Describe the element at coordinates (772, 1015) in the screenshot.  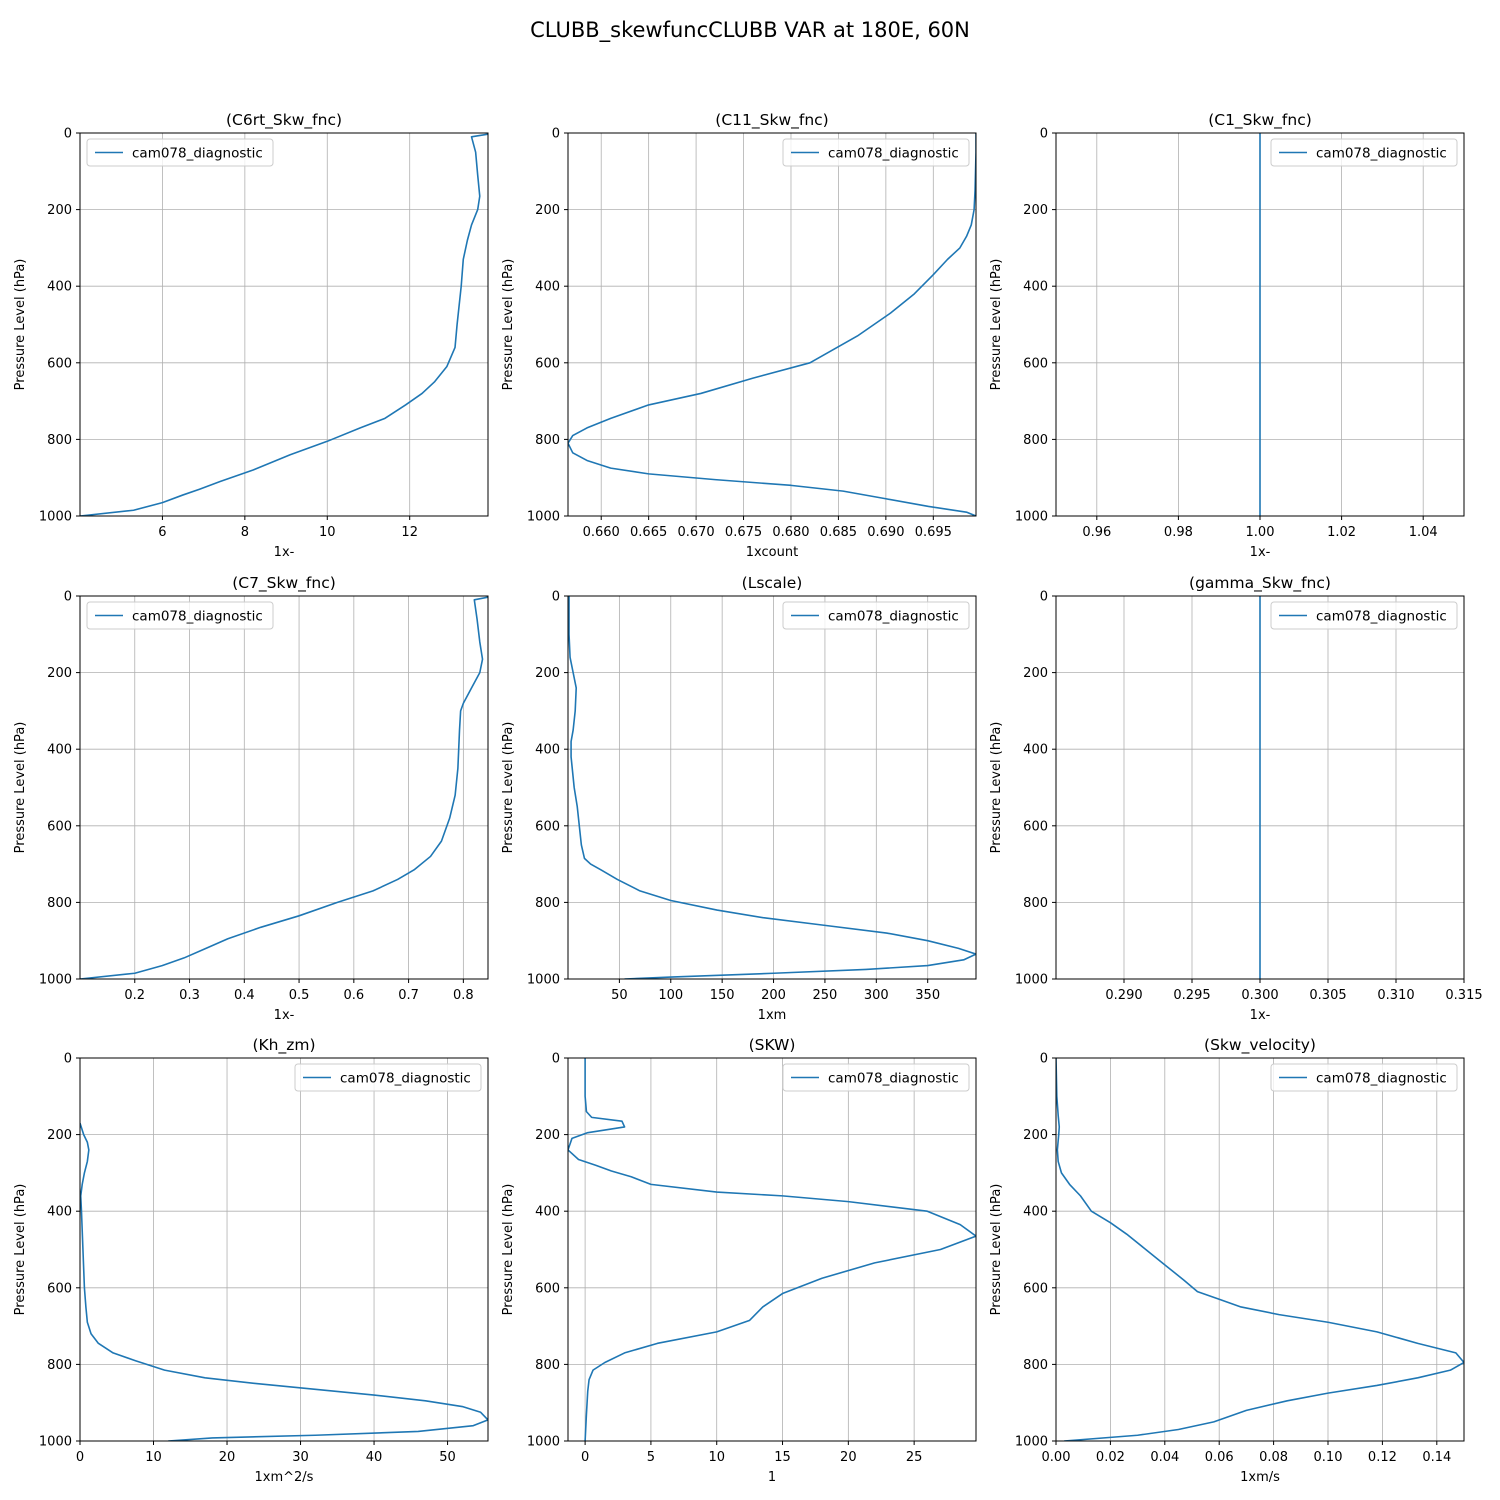
I see `x-axis-label: 1xm` at that location.